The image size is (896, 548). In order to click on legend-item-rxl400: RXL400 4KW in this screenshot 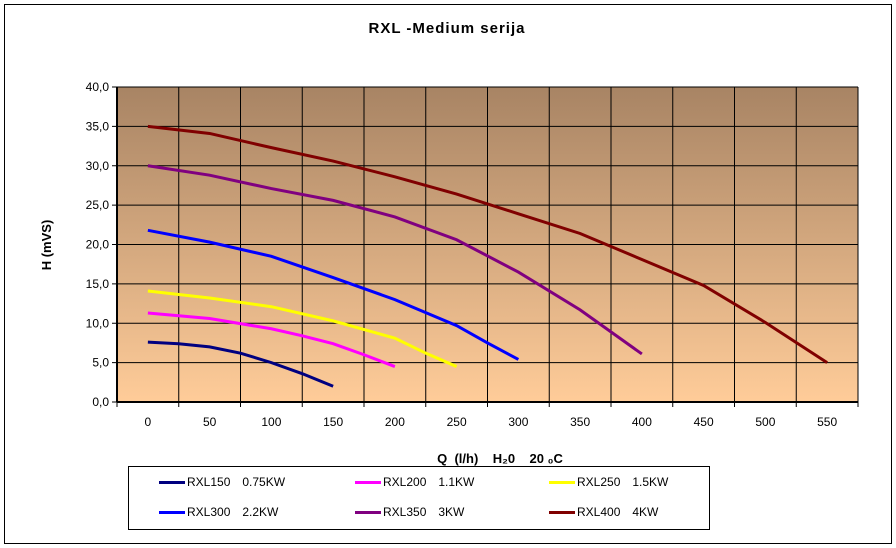, I will do `click(603, 512)`.